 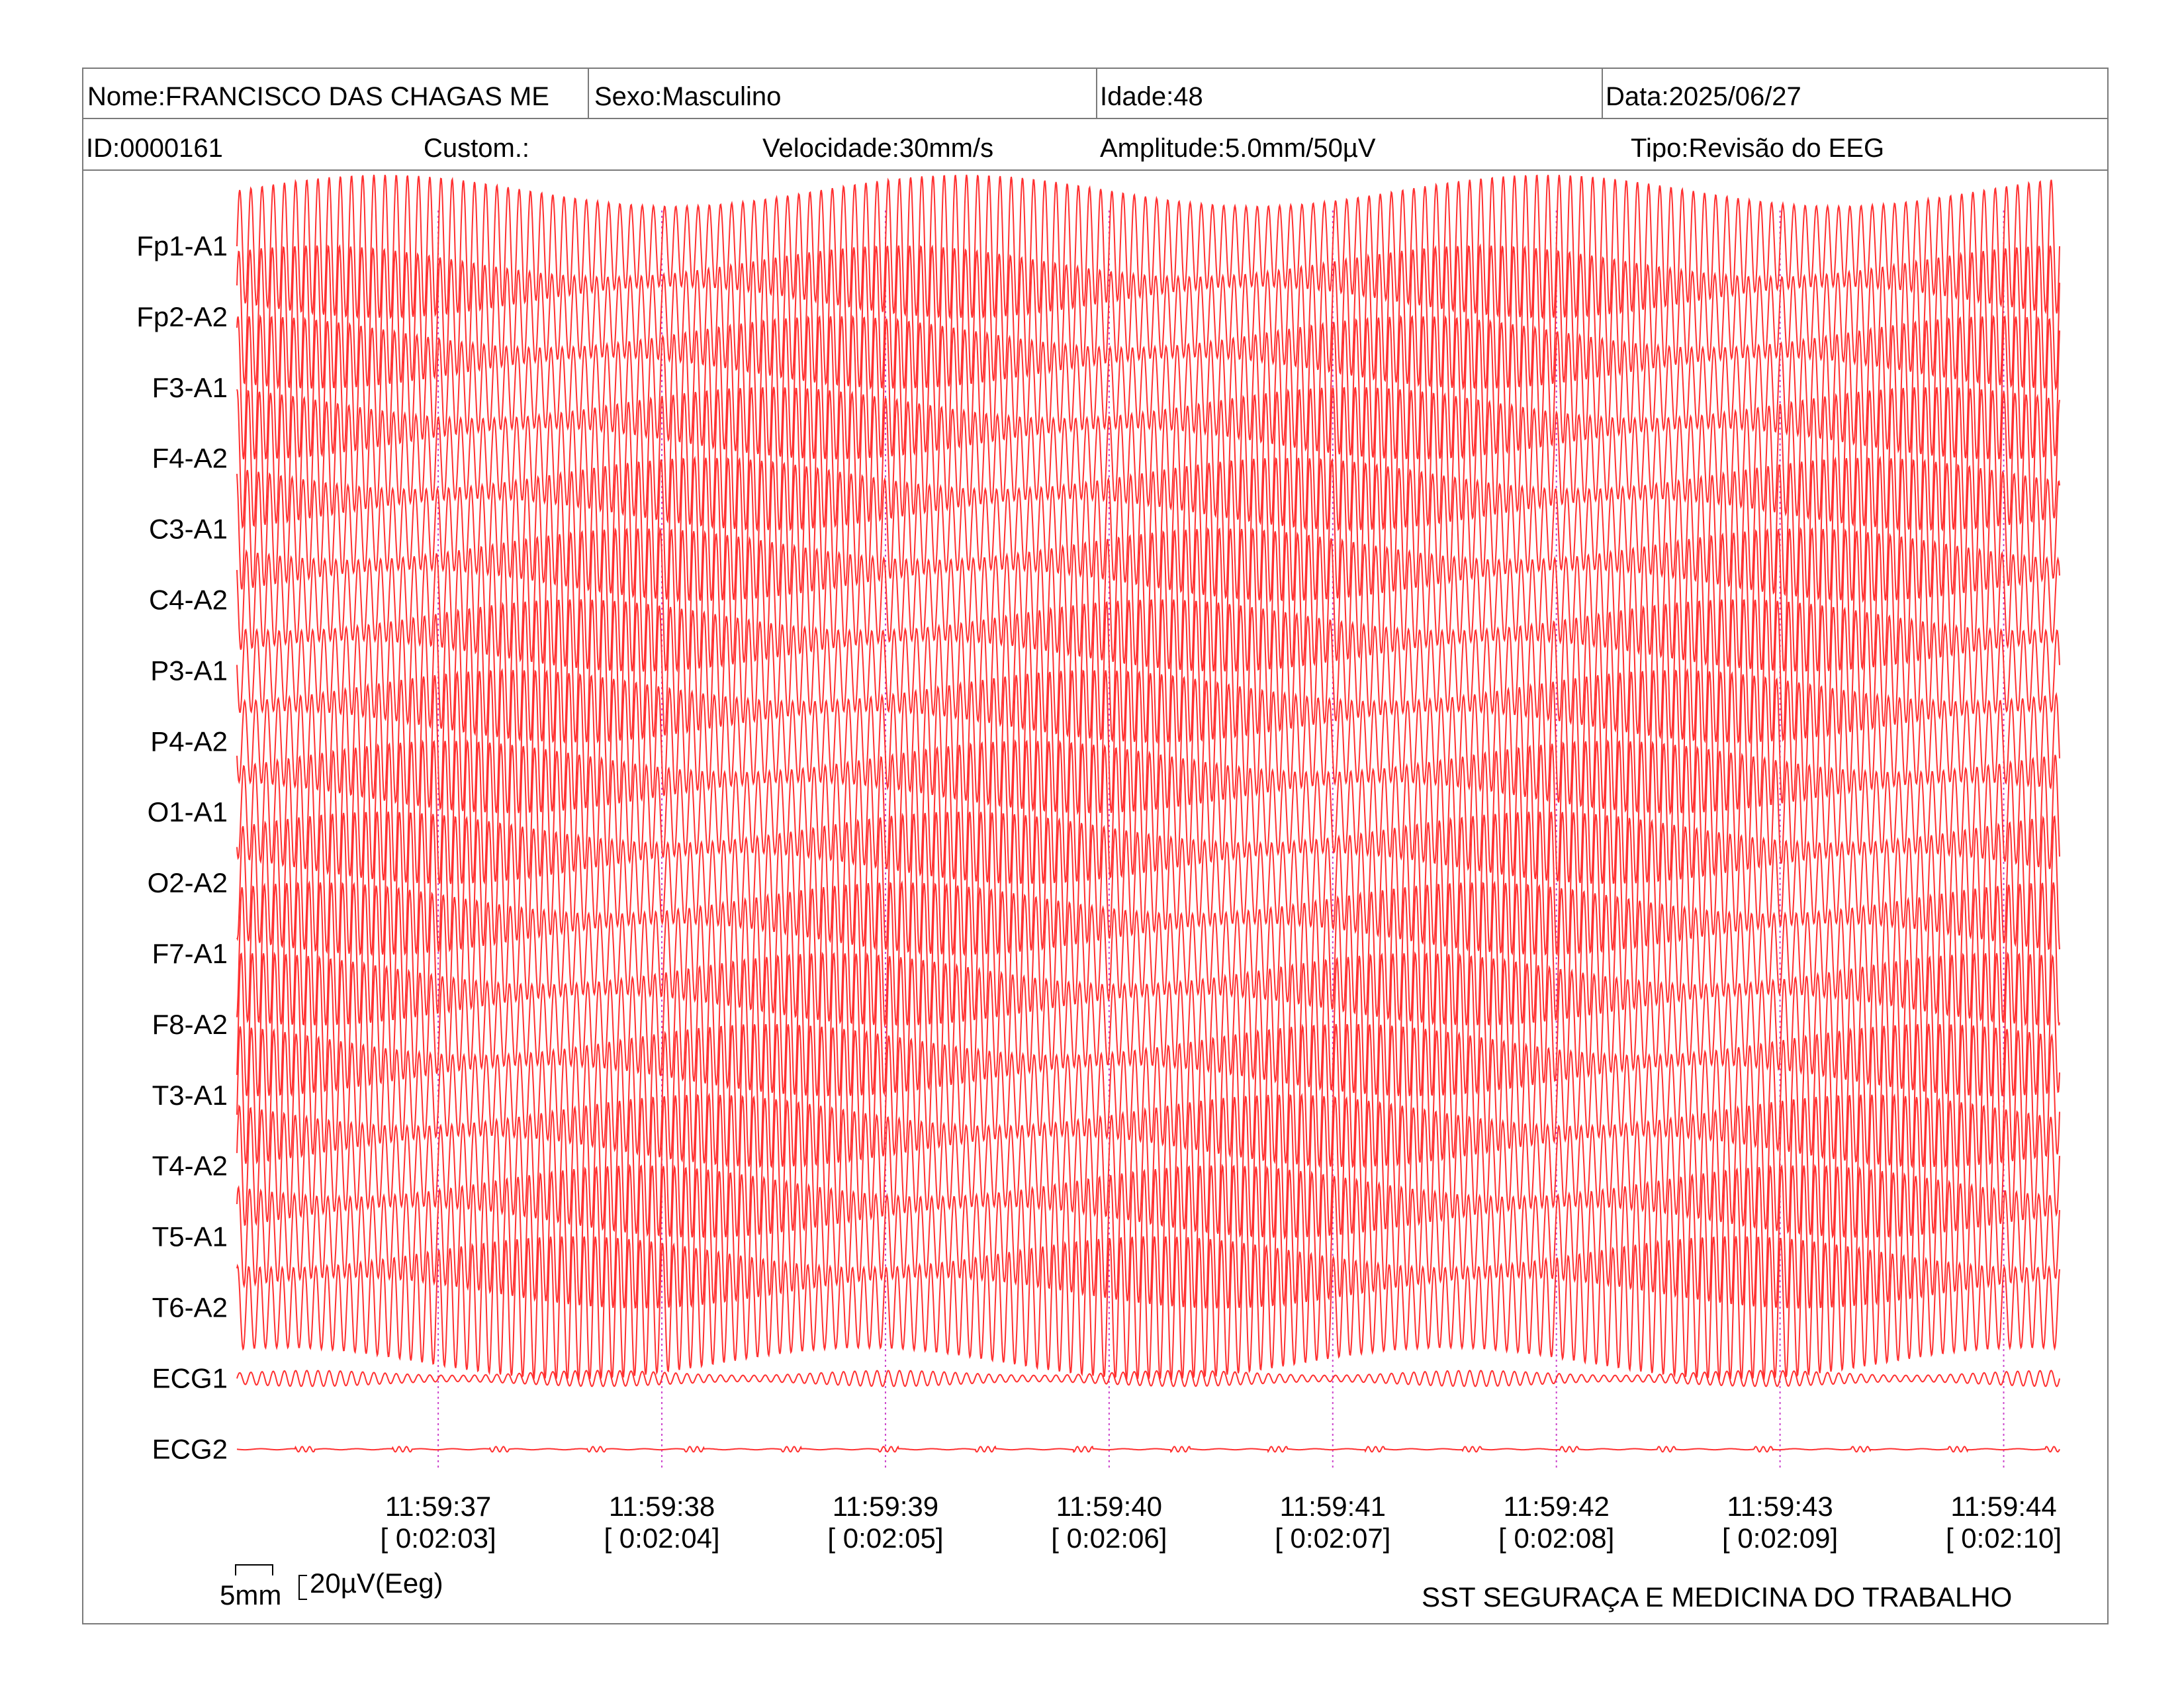 I want to click on amplitude-scale-bar, so click(x=302, y=1587).